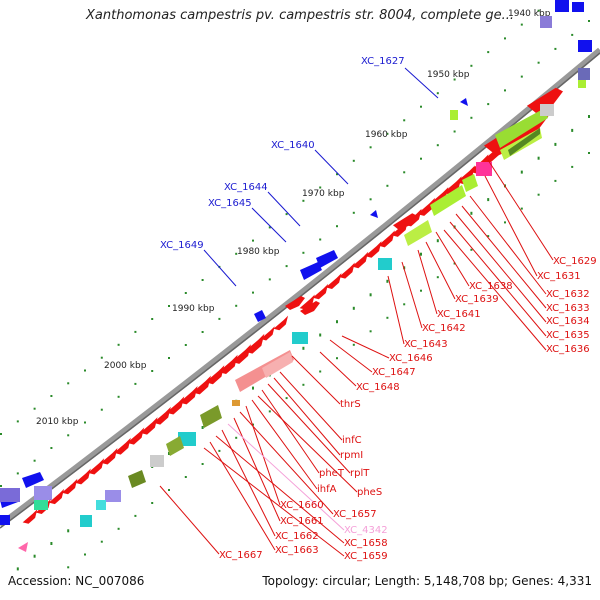 The height and width of the screenshot is (600, 600). Describe the element at coordinates (559, 276) in the screenshot. I see `gene-label-xc1631: XC_1631` at that location.